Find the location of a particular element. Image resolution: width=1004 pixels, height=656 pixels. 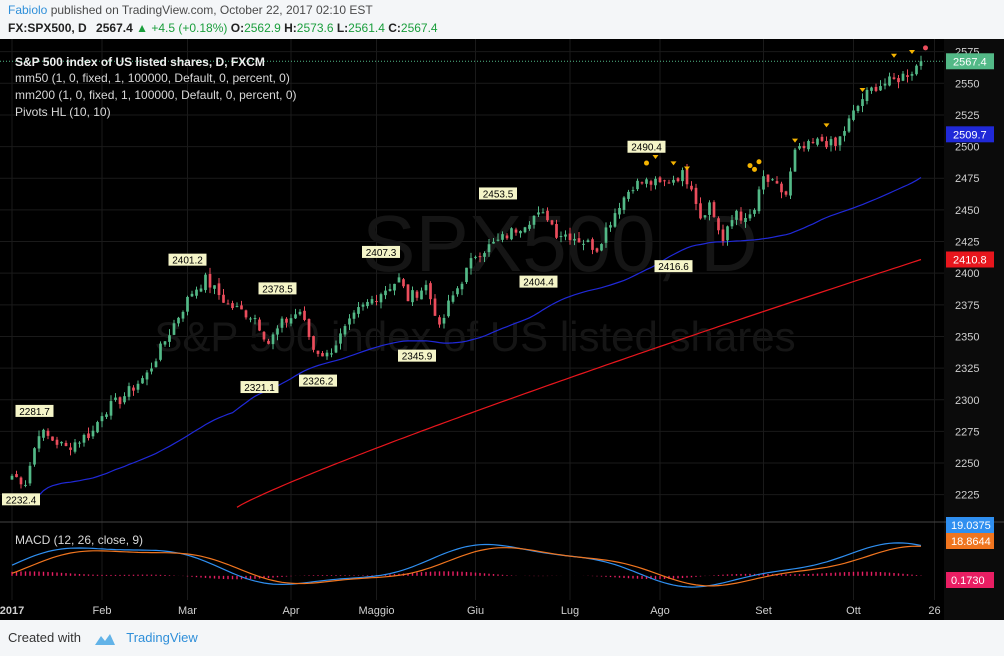

macd-value-label: 0.1730 is located at coordinates (968, 581).